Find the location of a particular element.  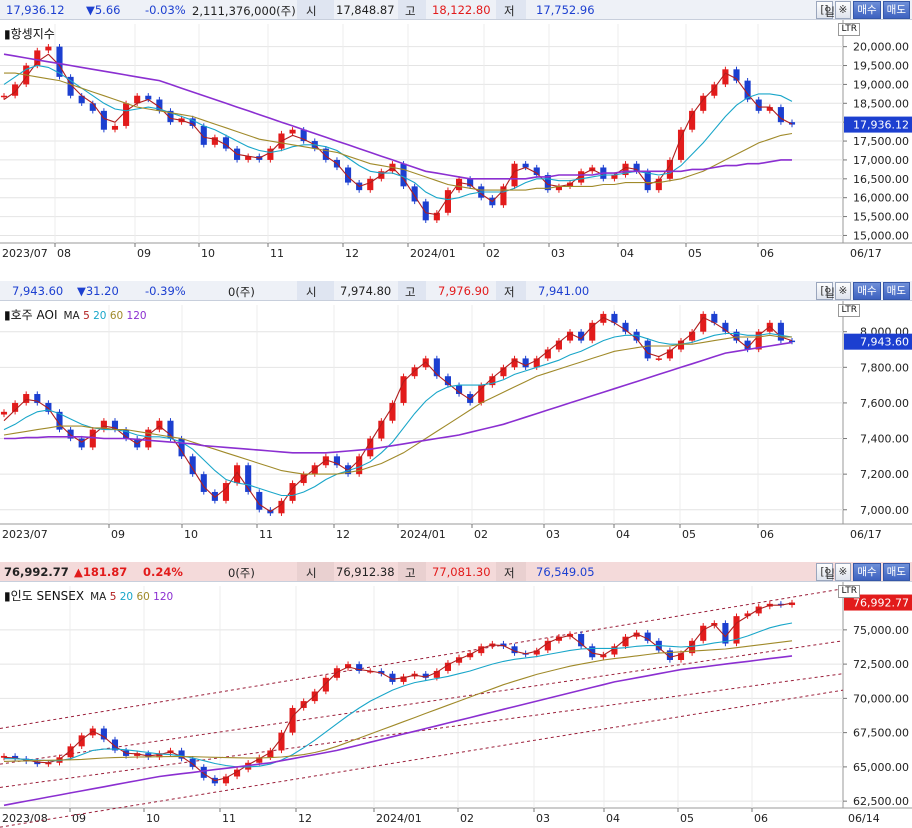

ma-legend-item: MA is located at coordinates (100, 597).